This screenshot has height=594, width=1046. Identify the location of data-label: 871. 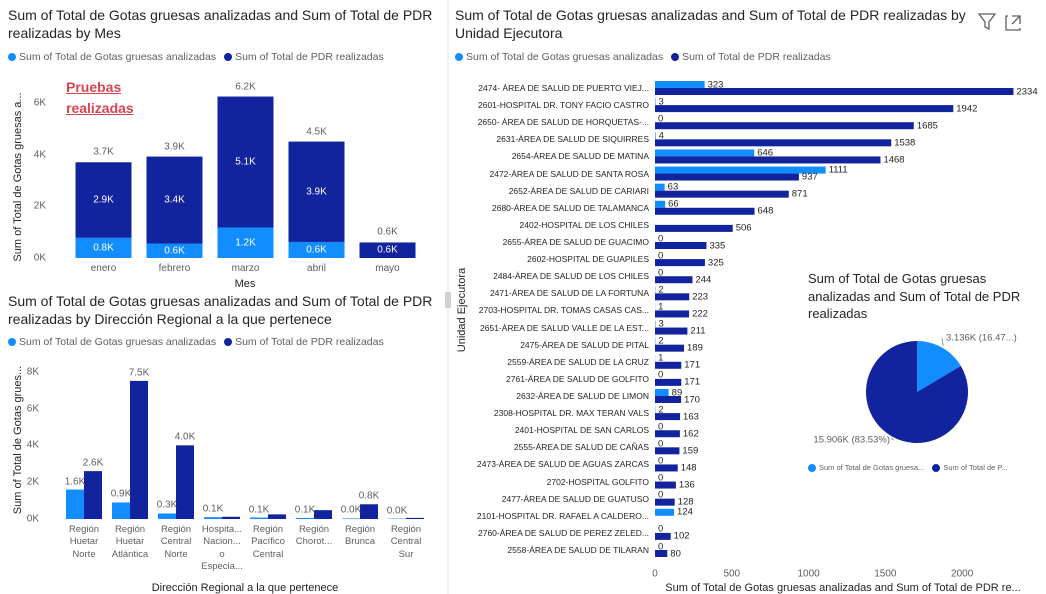
(799, 194).